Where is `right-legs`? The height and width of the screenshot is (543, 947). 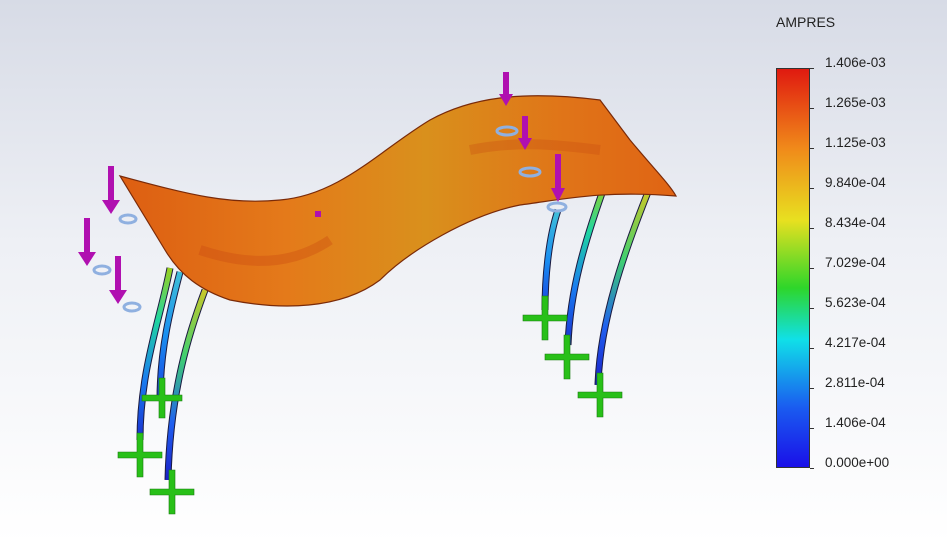
right-legs is located at coordinates (596, 283).